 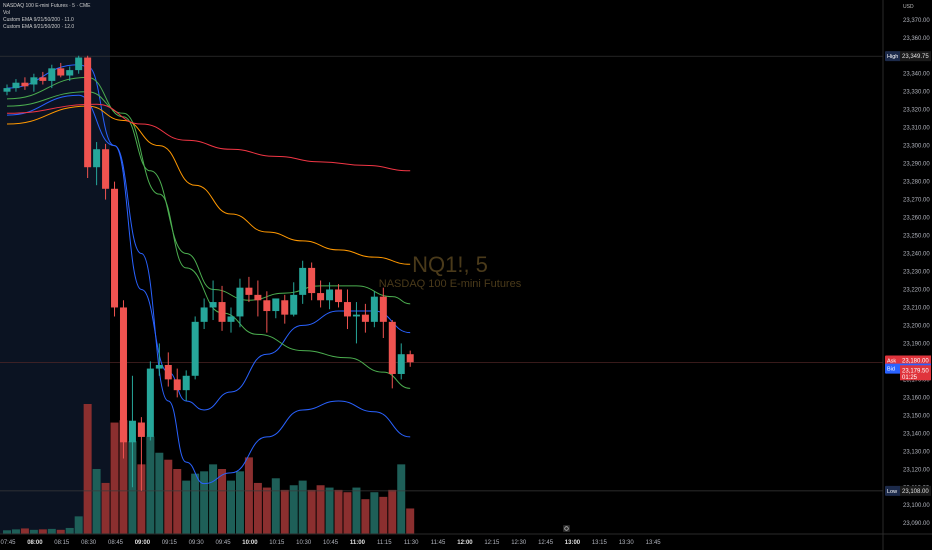 What do you see at coordinates (573, 543) in the screenshot?
I see `time-tick-label: 13:00` at bounding box center [573, 543].